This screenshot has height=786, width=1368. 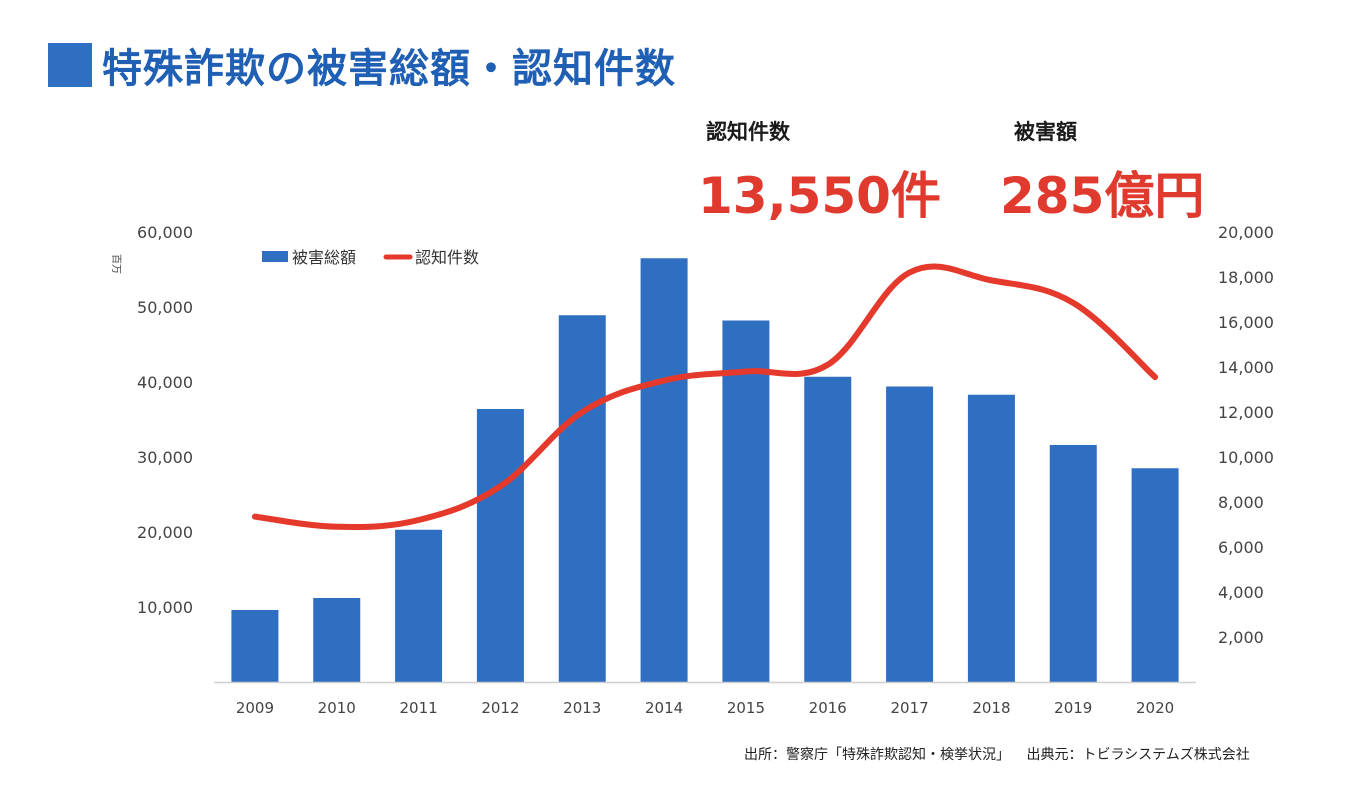 I want to click on right-tick-label: 4,000, so click(x=1241, y=592).